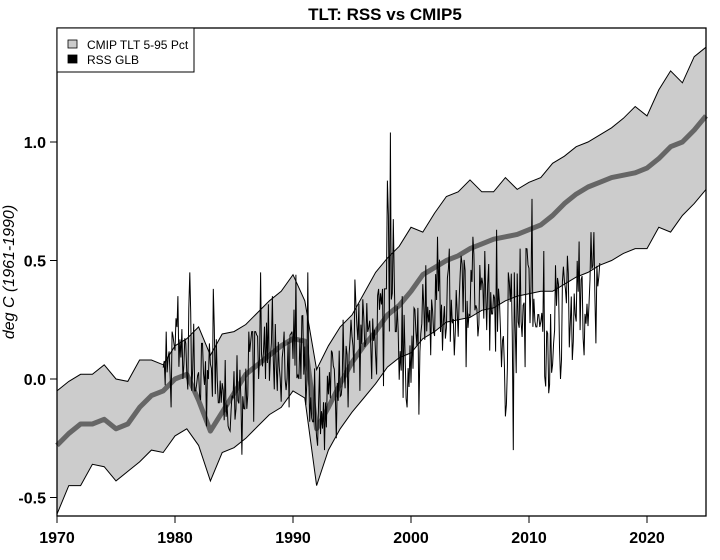 Image resolution: width=720 pixels, height=560 pixels. Describe the element at coordinates (57, 538) in the screenshot. I see `x-tick-label: 1970` at that location.